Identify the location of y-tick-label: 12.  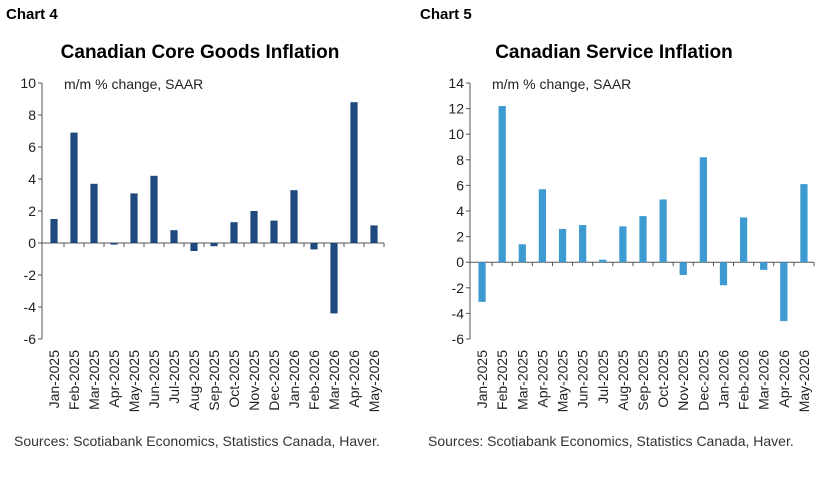
(456, 109).